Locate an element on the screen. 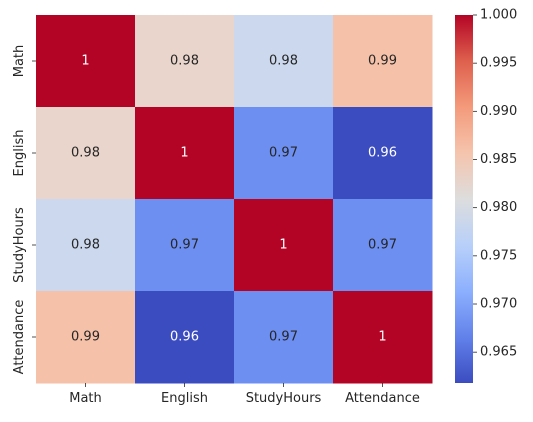 The height and width of the screenshot is (422, 533). y-axis: Math English StudyHours Attendance is located at coordinates (24, 210).